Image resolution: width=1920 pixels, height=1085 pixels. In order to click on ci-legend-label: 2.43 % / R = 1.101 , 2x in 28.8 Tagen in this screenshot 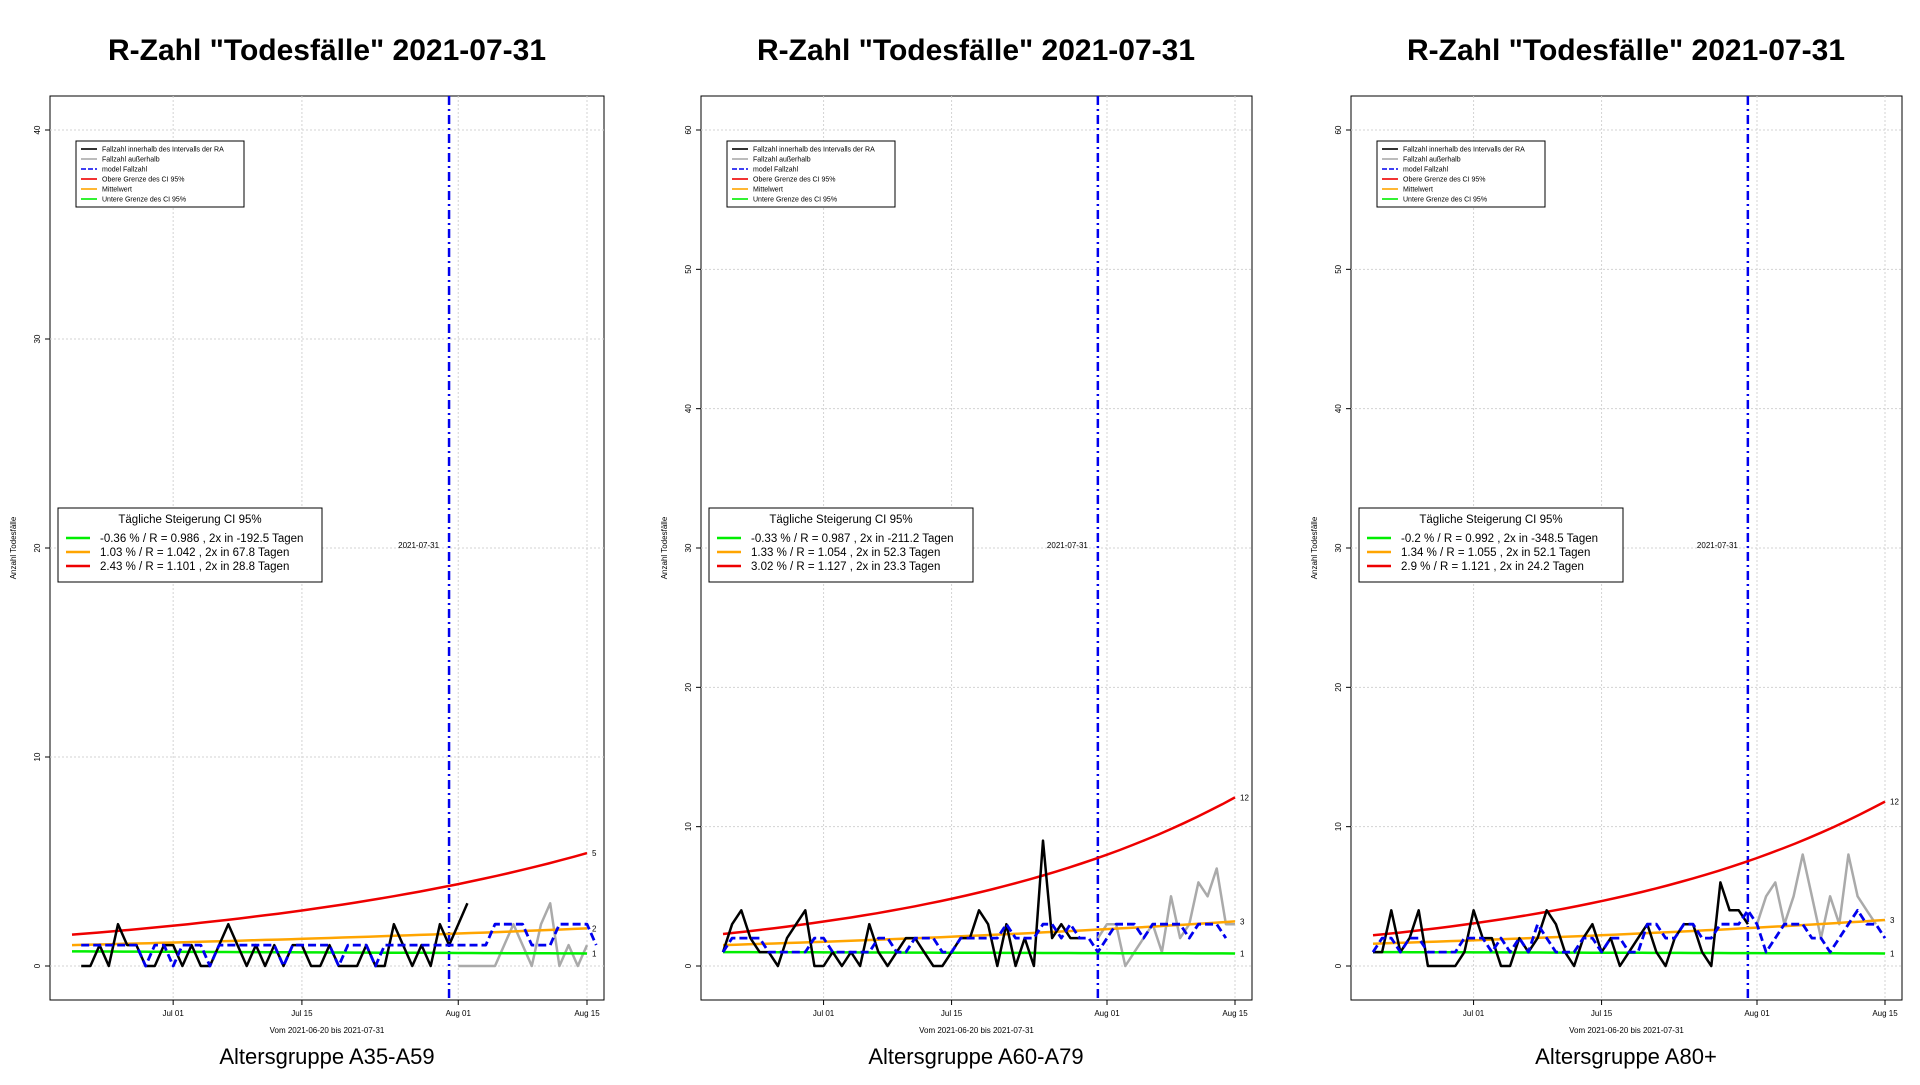, I will do `click(194, 567)`.